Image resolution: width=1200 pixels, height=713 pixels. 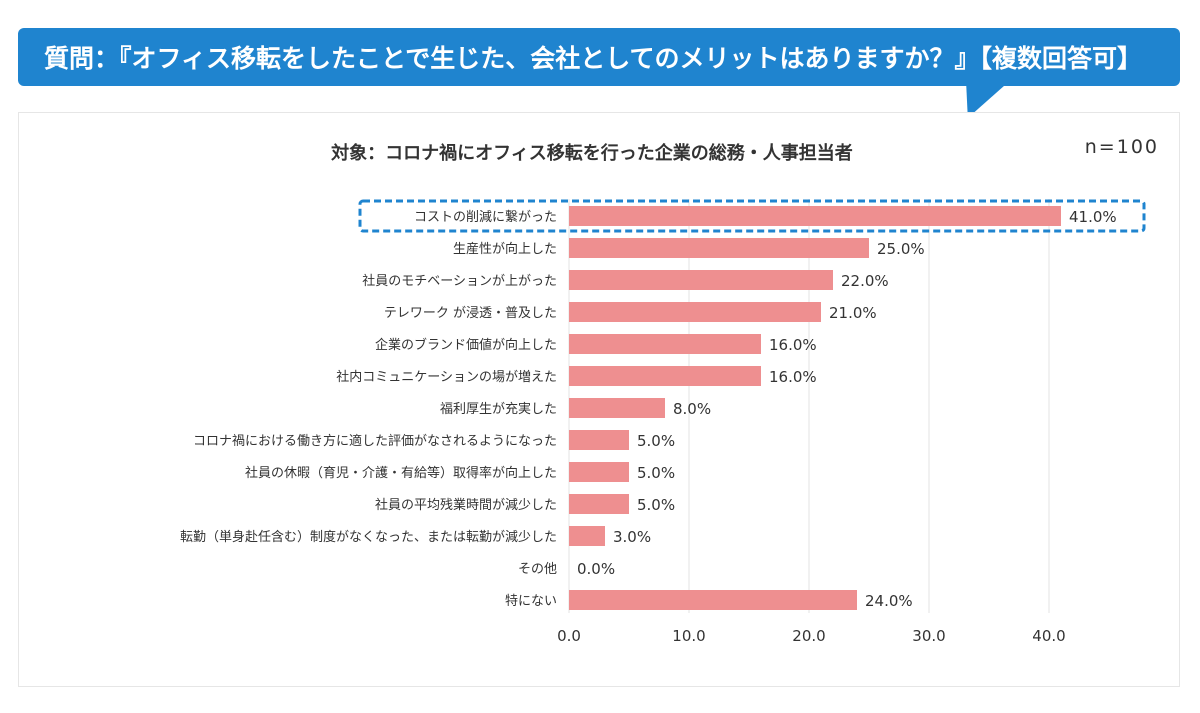 What do you see at coordinates (600, 705) in the screenshot?
I see `footer-strip` at bounding box center [600, 705].